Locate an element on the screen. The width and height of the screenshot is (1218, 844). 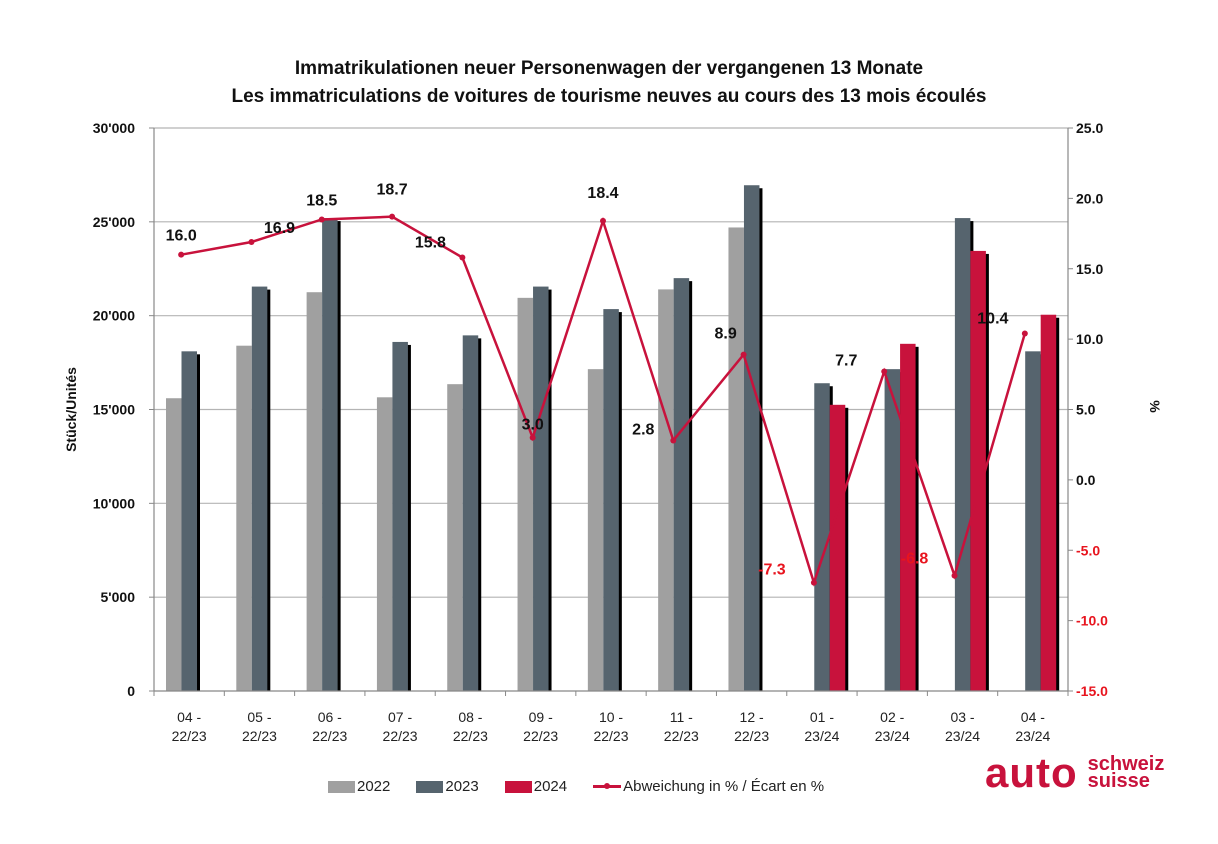
auto-schweiz-logo: auto schweiz suisse is located at coordinates (1074, 773).